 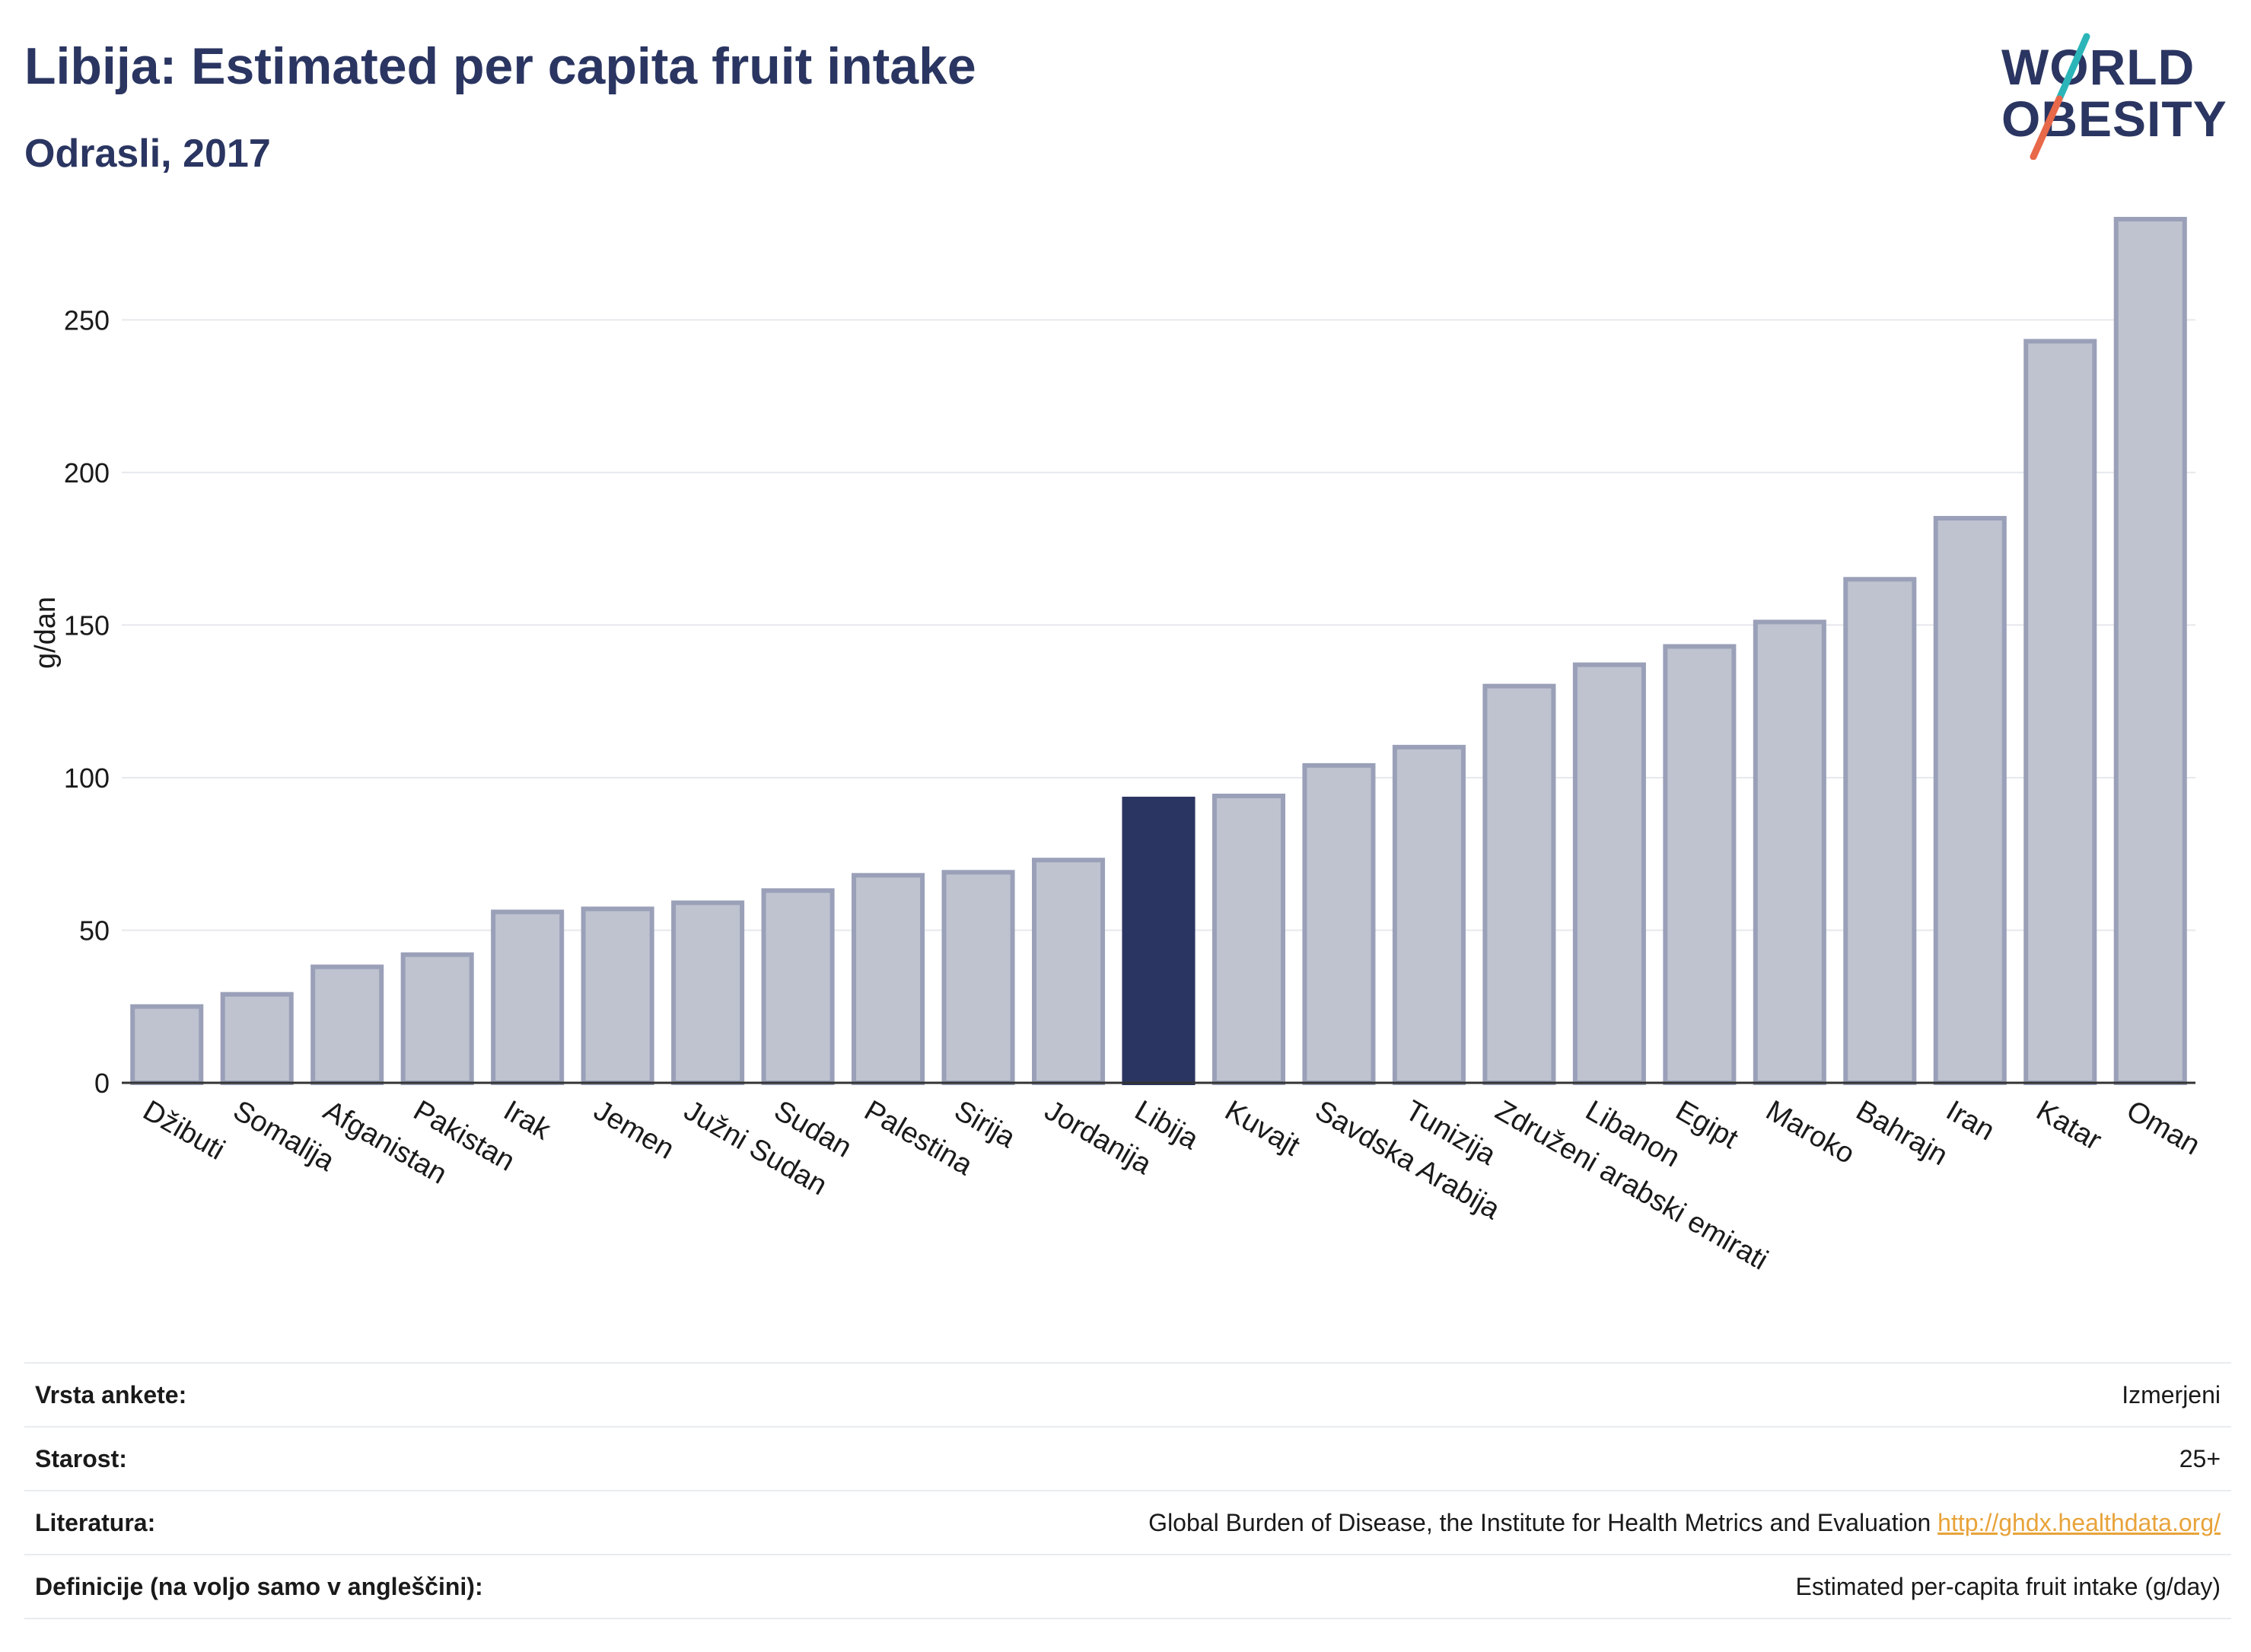 I want to click on bar-katar, so click(x=2060, y=712).